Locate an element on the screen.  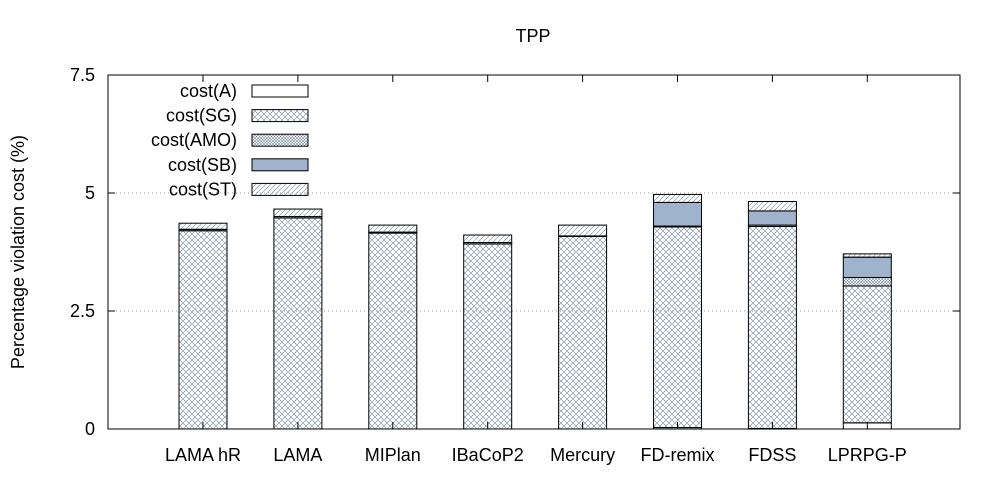
x-tick-label: LAMA hR is located at coordinates (203, 455).